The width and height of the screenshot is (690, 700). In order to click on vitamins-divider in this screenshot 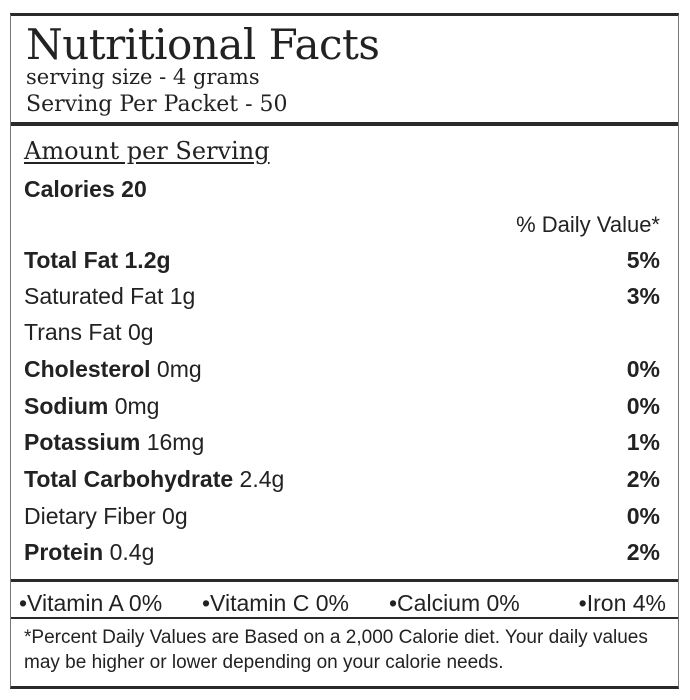, I will do `click(344, 580)`.